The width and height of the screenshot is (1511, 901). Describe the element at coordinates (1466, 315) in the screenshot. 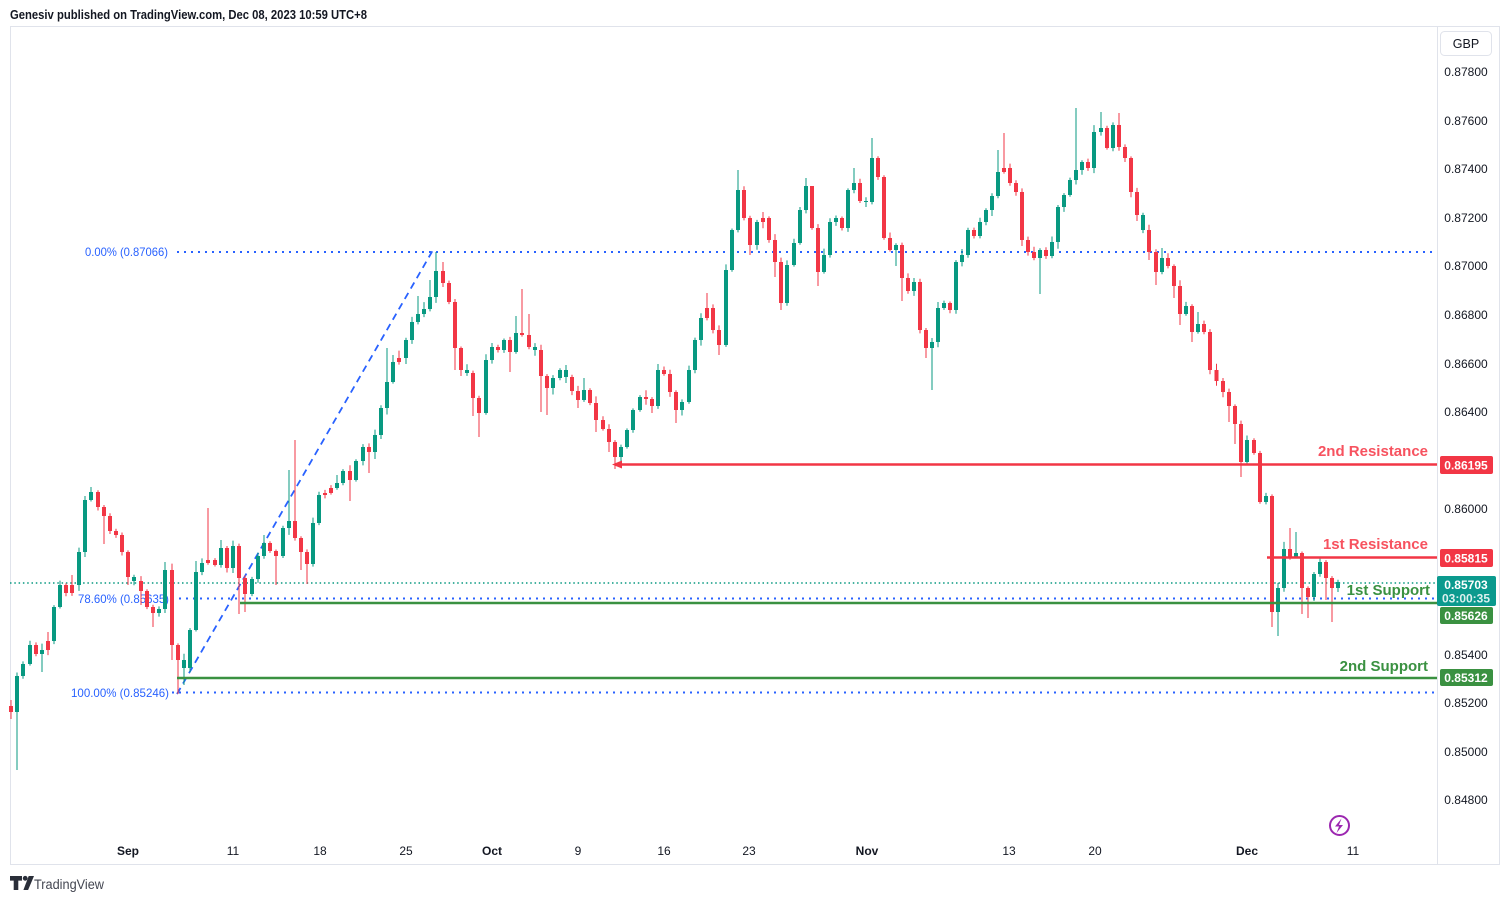

I see `svg-text: 0.86800` at that location.